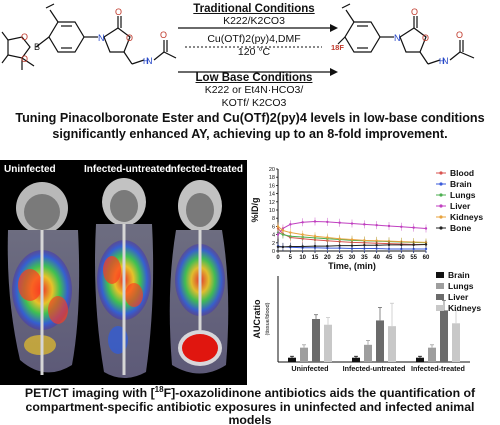  What do you see at coordinates (440, 308) in the screenshot?
I see `legend-swatch-kidneys` at bounding box center [440, 308].